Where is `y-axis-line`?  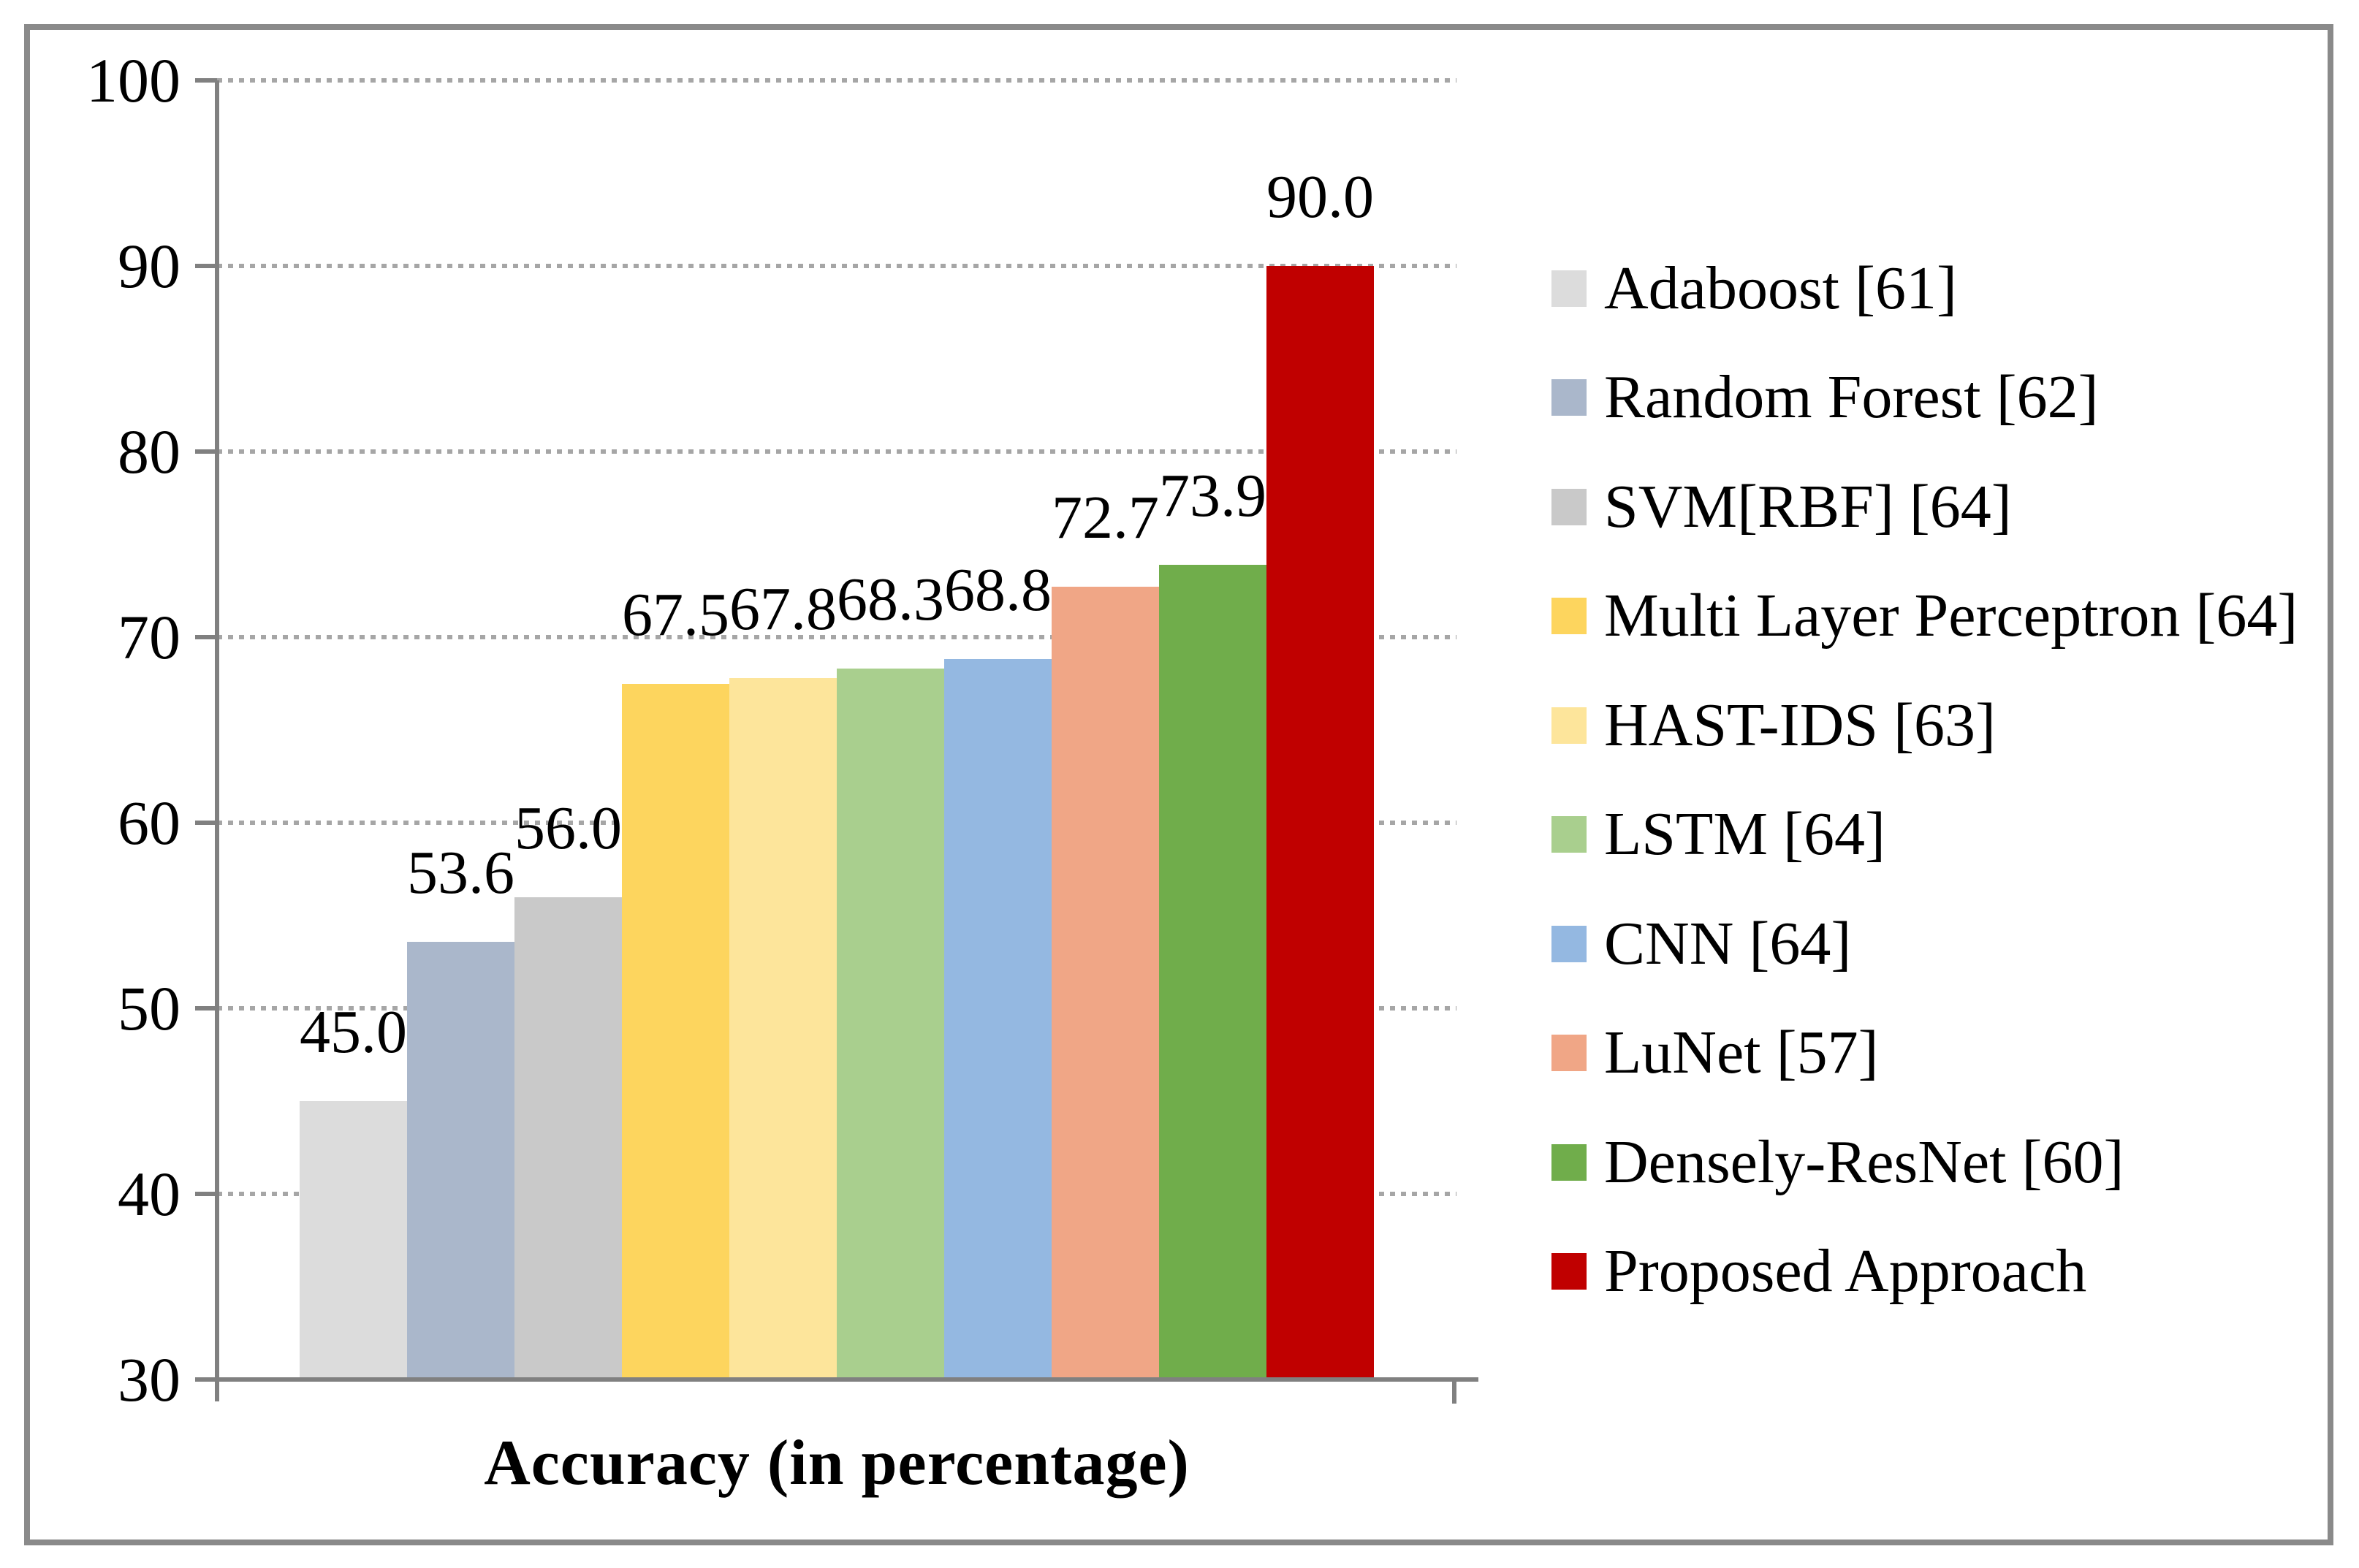 y-axis-line is located at coordinates (217, 740).